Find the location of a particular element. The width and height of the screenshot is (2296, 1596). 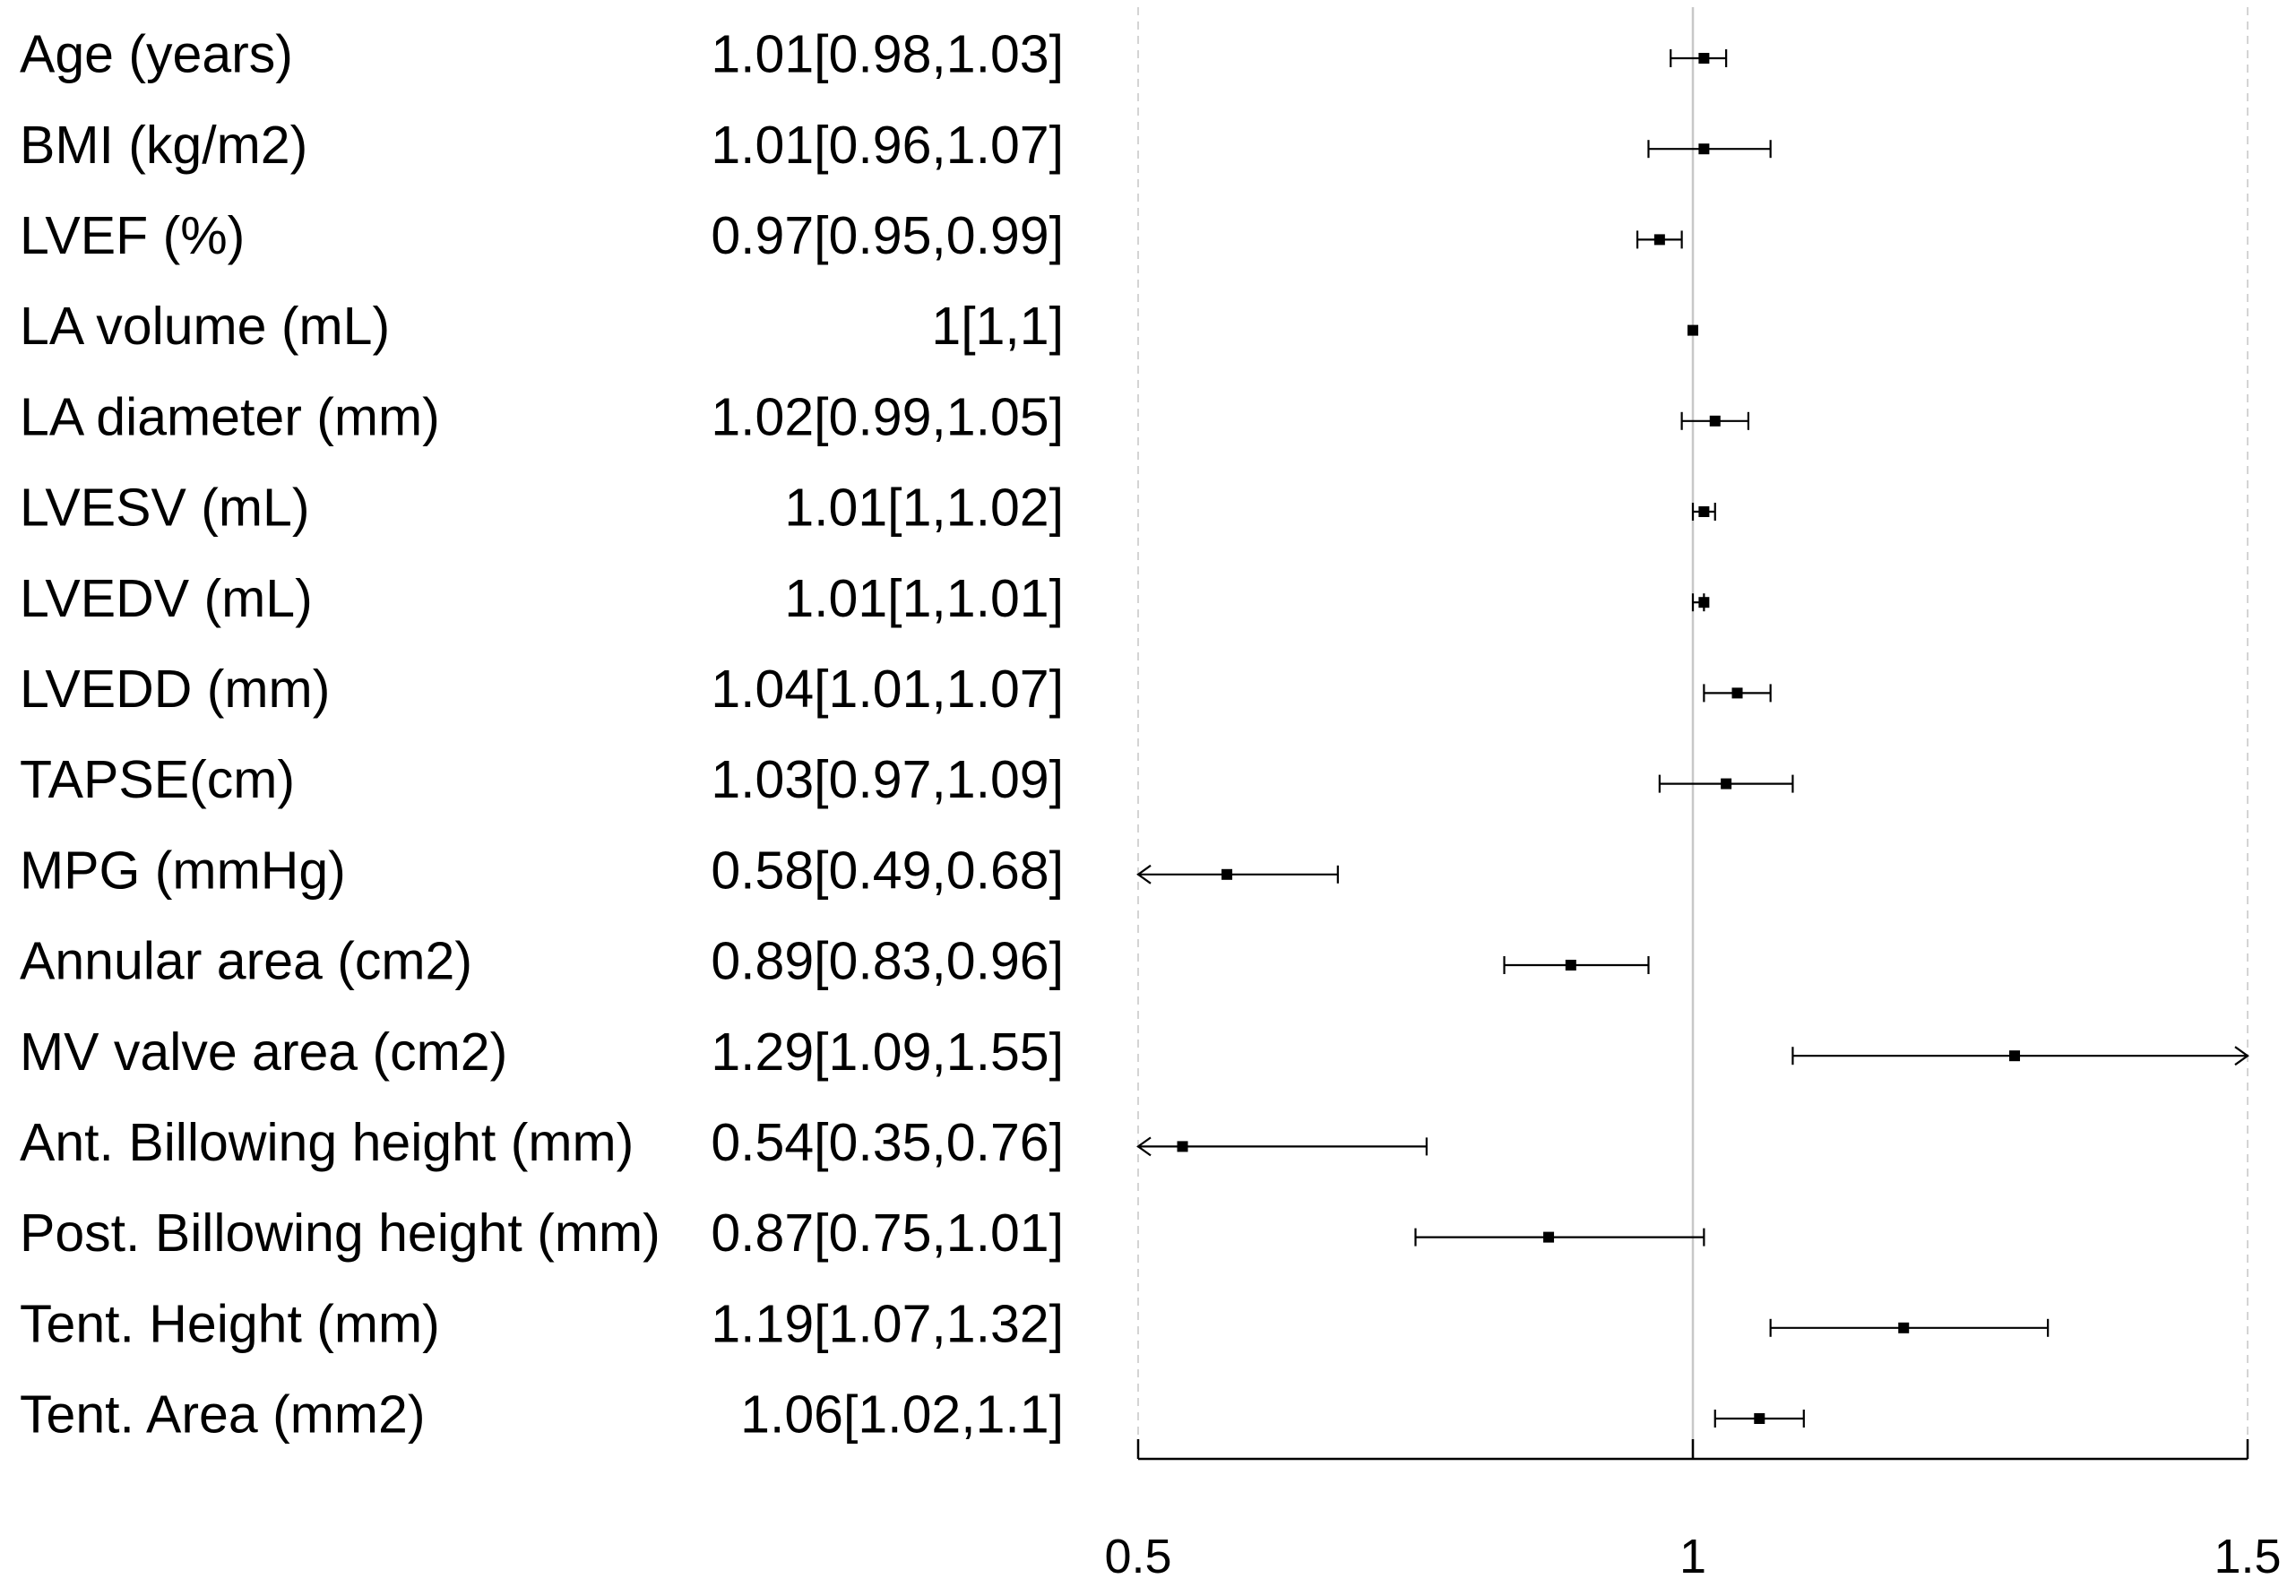

row-estimate: 1.29[1.09,1.55] is located at coordinates (887, 1052).